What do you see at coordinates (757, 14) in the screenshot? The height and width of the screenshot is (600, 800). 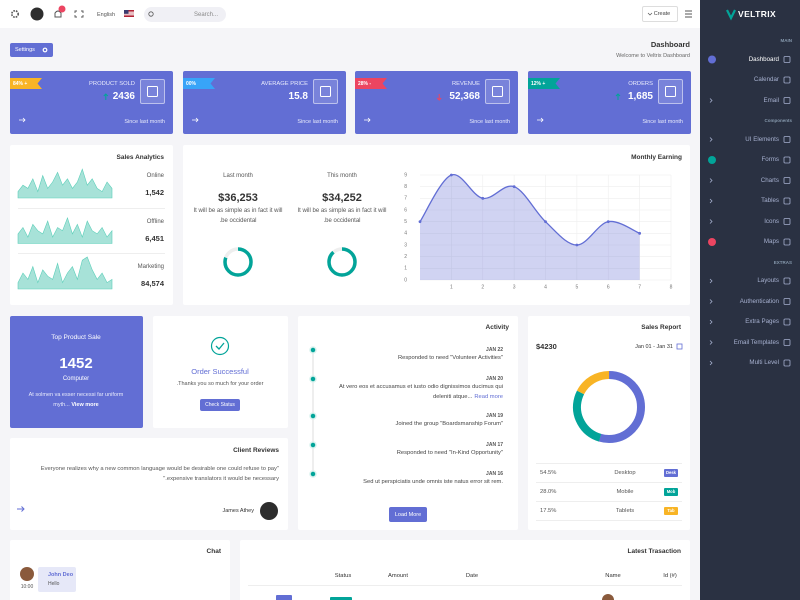 I see `logo-text: VELTRIX` at bounding box center [757, 14].